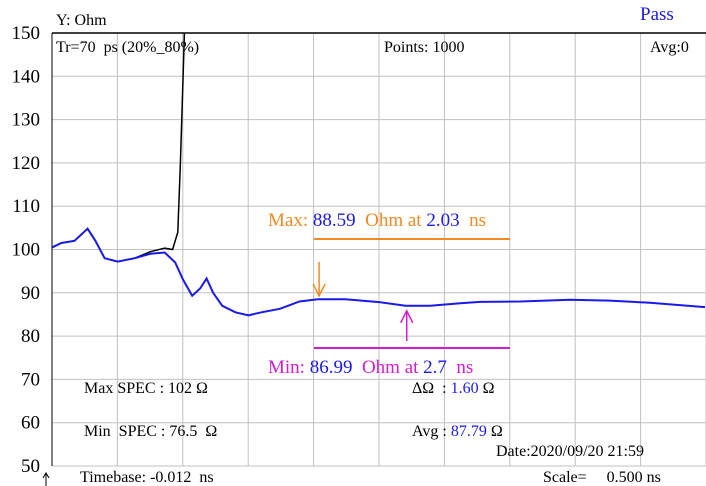 The image size is (706, 486). I want to click on max-x_unit: ns, so click(477, 220).